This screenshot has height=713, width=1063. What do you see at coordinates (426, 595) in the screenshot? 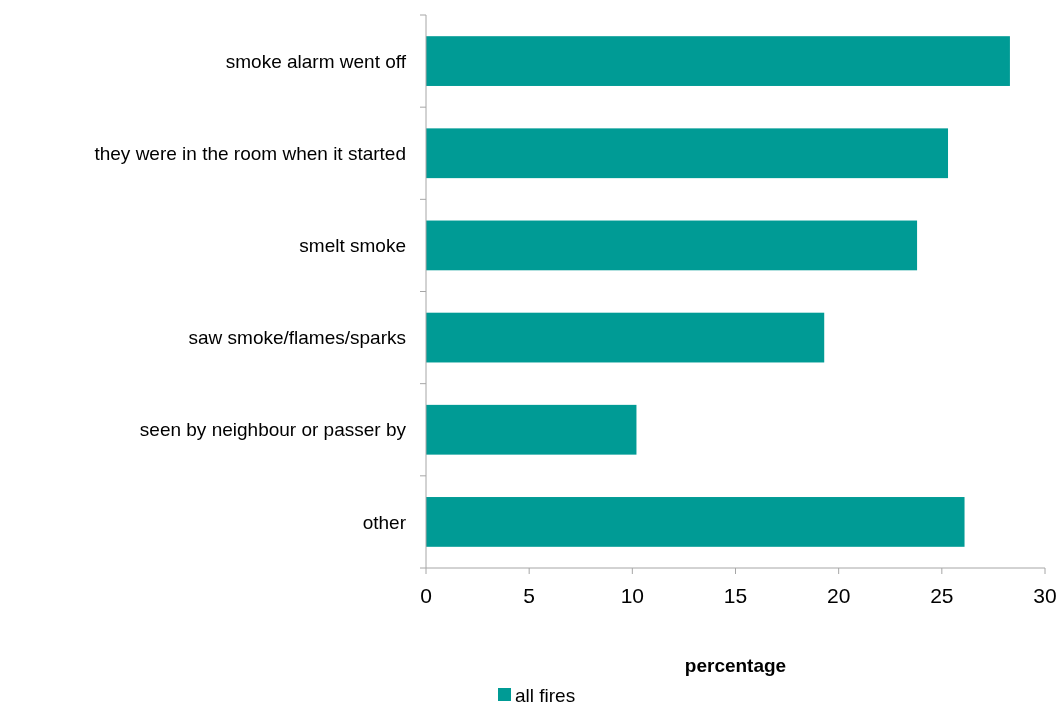
I see `x-tick-label: 0` at bounding box center [426, 595].